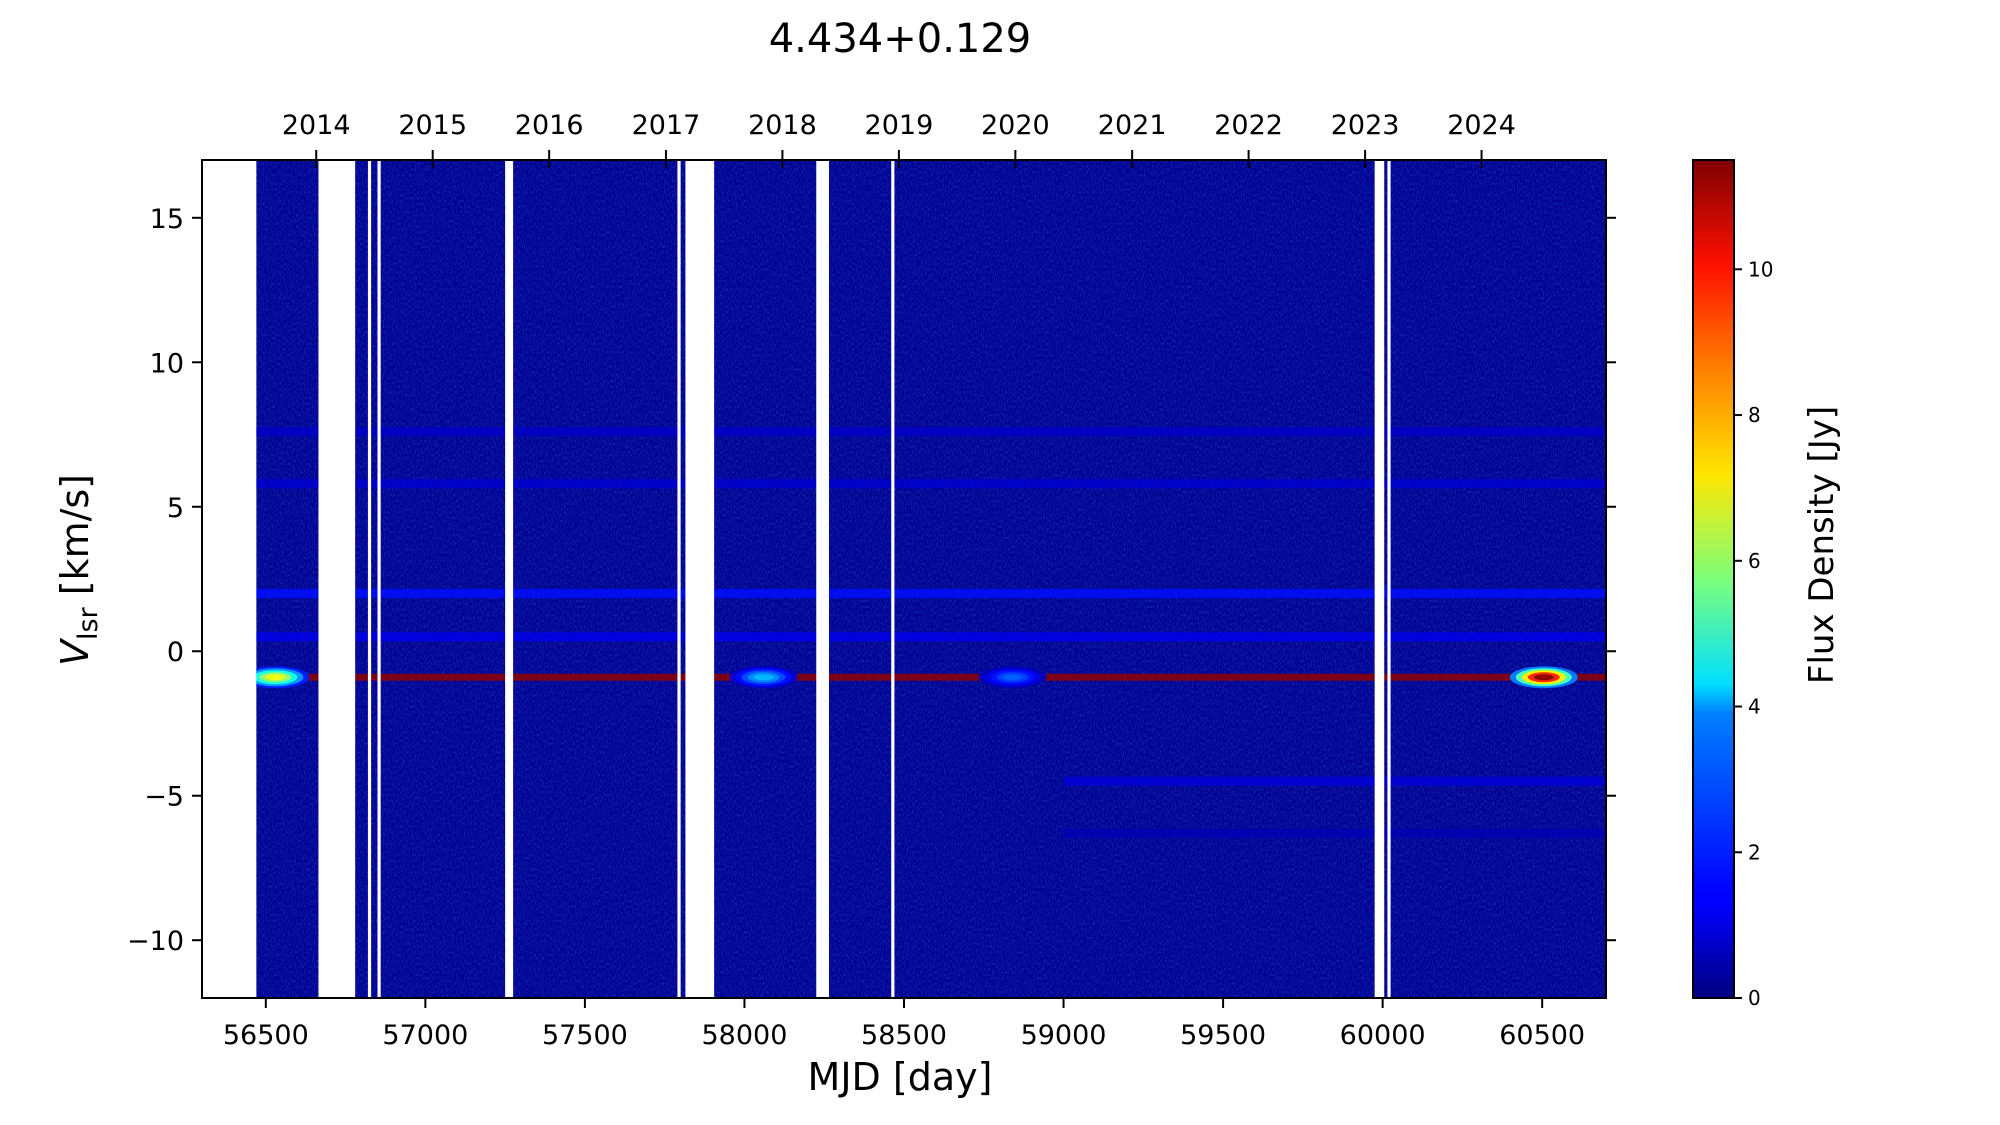 The width and height of the screenshot is (2000, 1125). Describe the element at coordinates (175, 652) in the screenshot. I see `y-tick-label: 0` at that location.